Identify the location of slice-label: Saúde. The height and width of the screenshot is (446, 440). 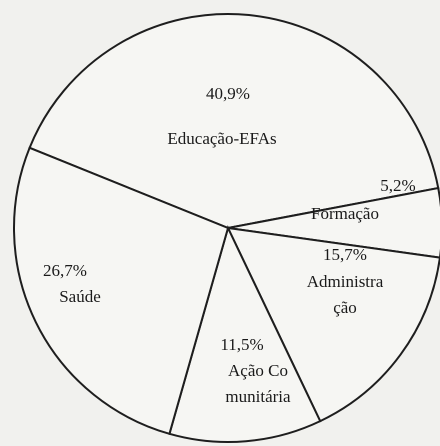
(80, 296).